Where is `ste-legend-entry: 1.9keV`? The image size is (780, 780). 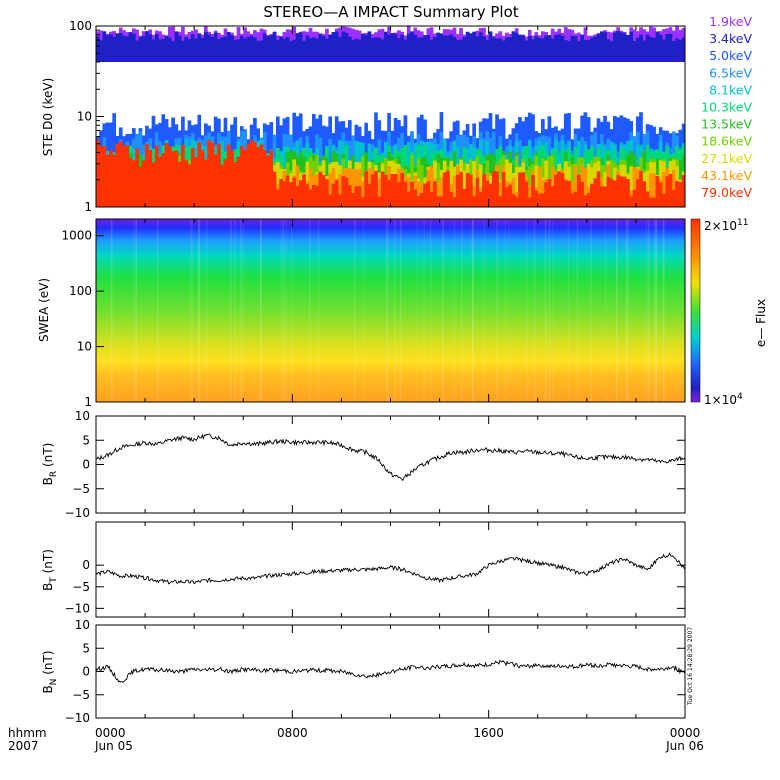 ste-legend-entry: 1.9keV is located at coordinates (730, 21).